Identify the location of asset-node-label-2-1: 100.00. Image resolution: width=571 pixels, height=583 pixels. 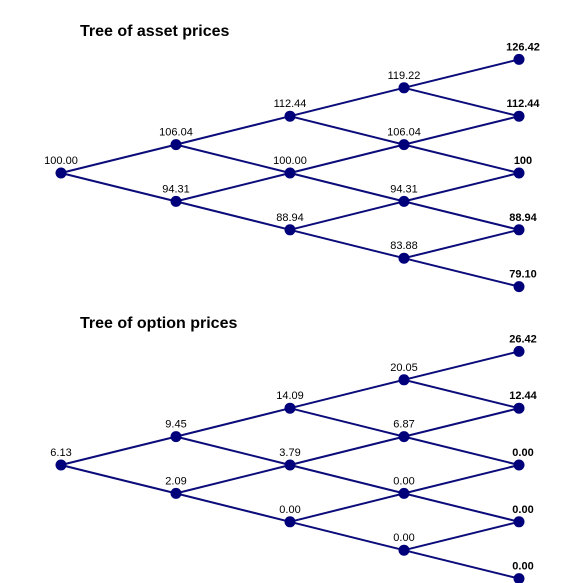
(290, 161).